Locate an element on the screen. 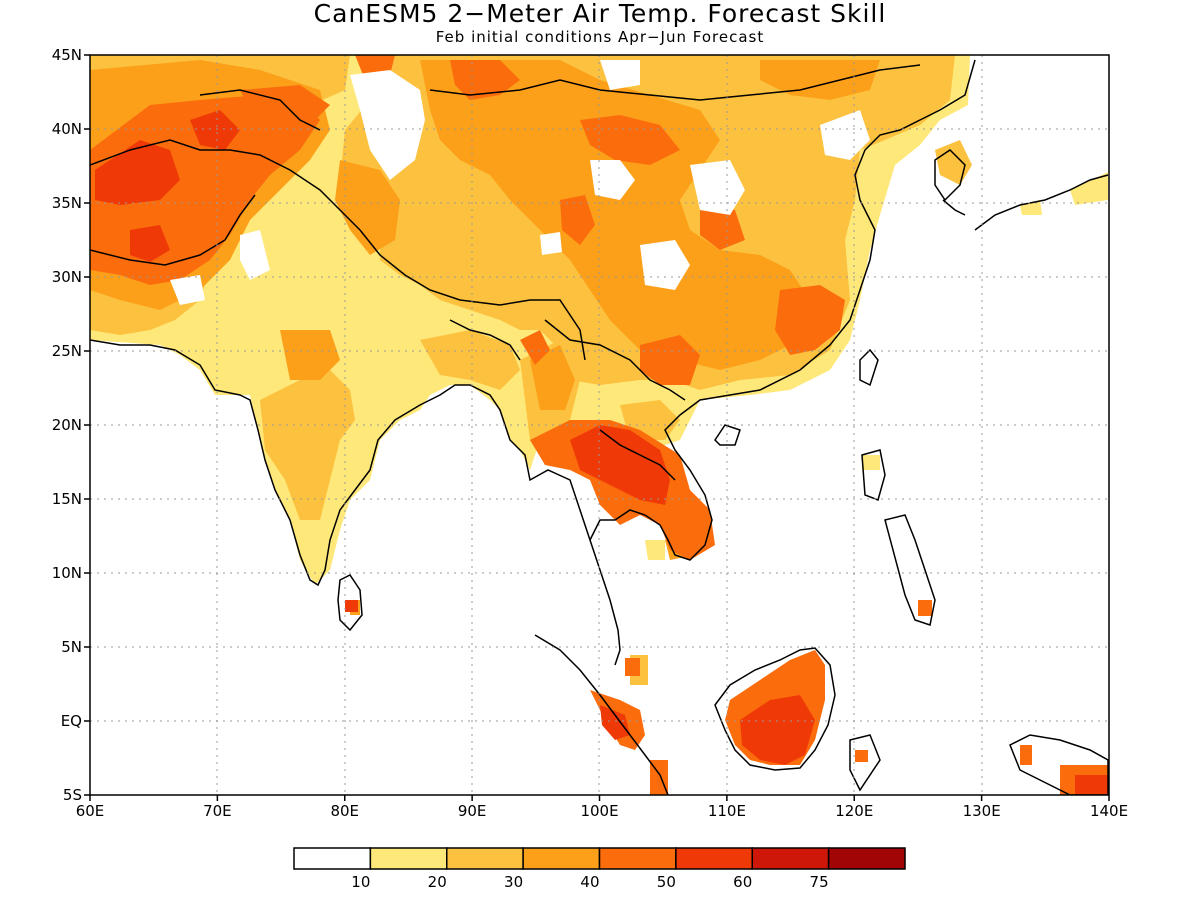 The image size is (1200, 900). y-tick-label: 5N is located at coordinates (71, 647).